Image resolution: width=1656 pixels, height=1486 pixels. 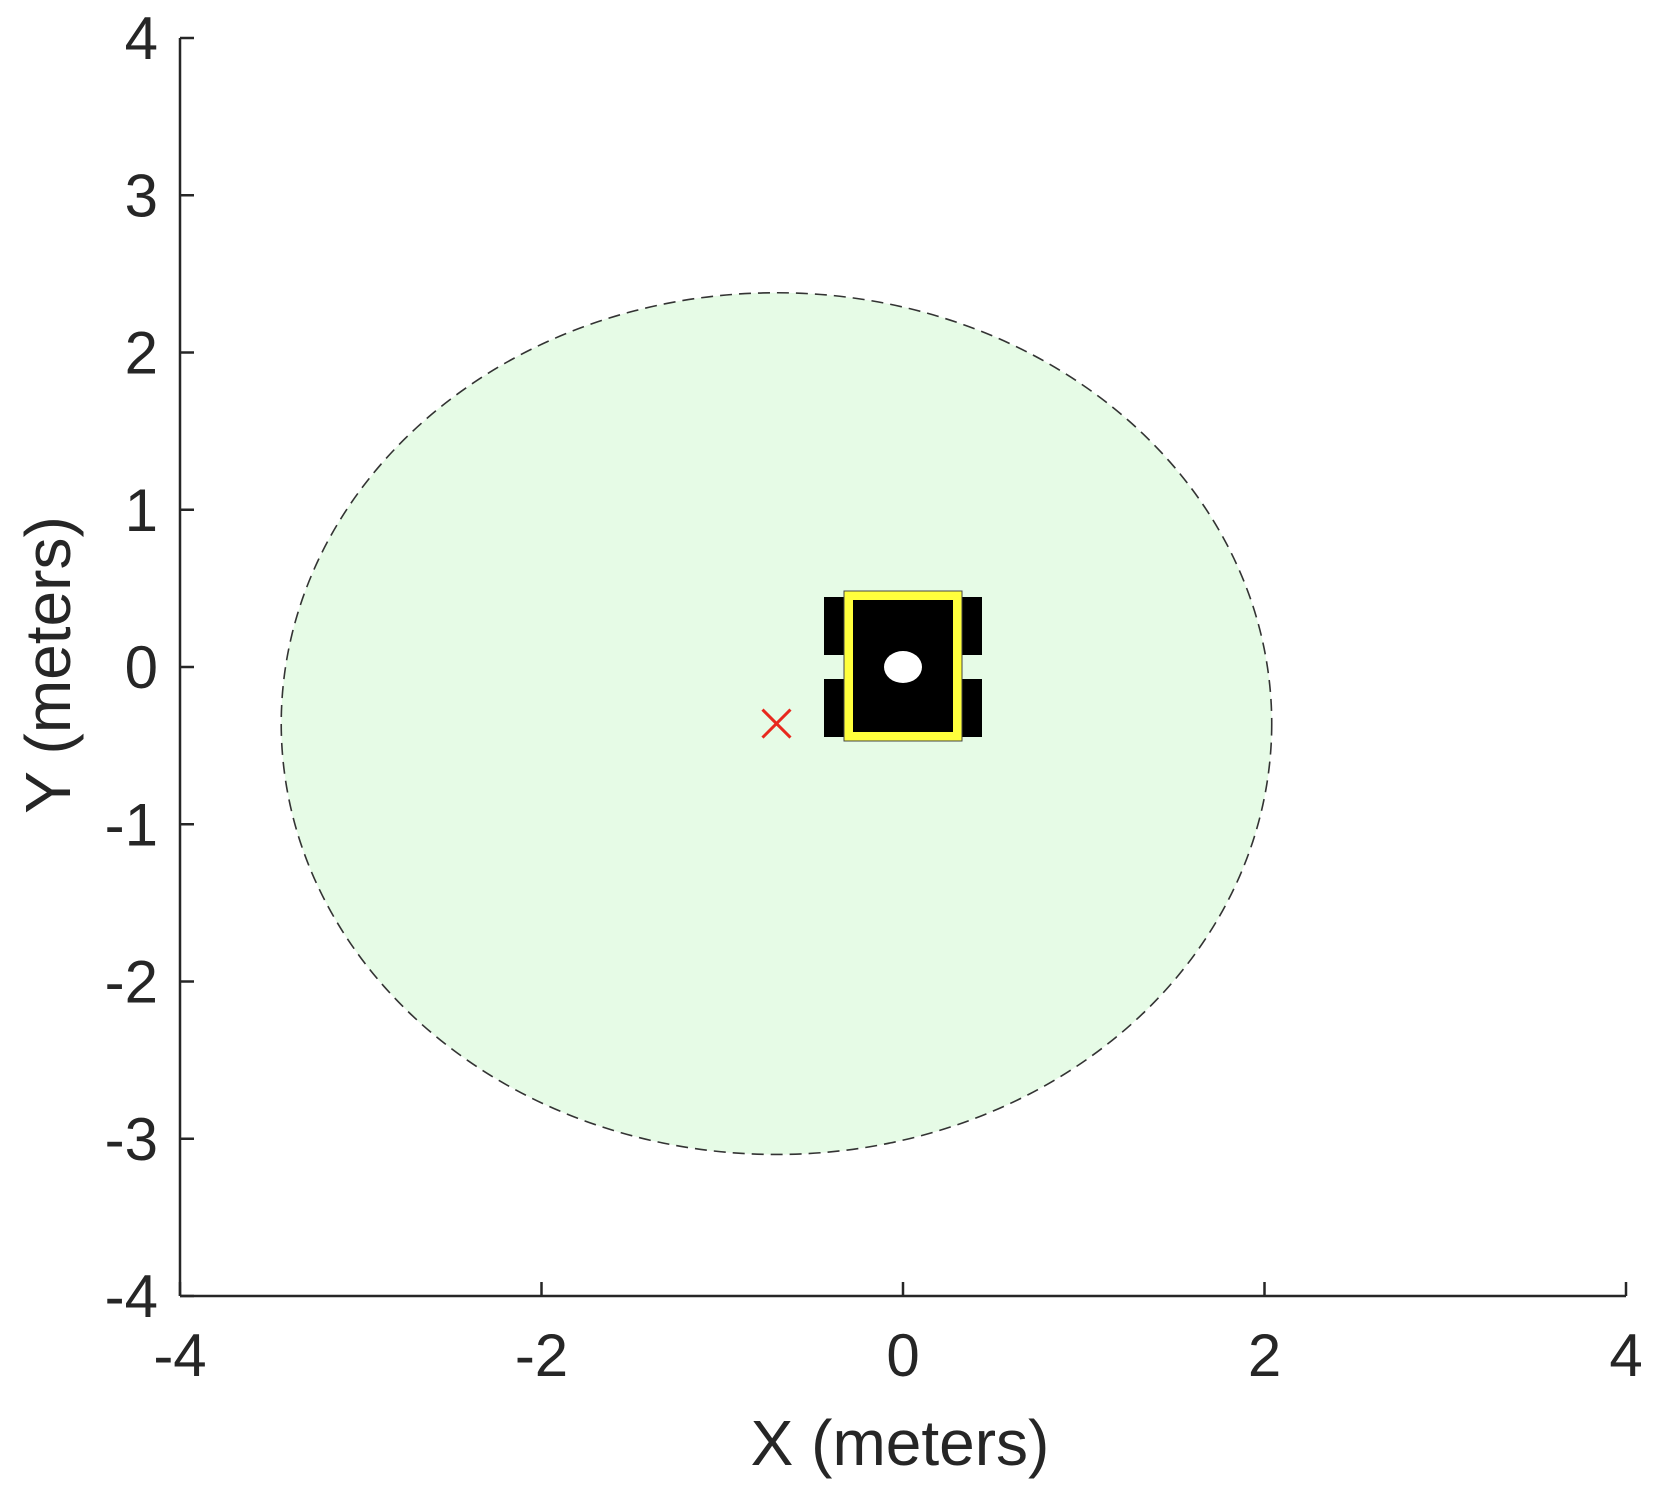 I want to click on marker-layer, so click(x=776, y=723).